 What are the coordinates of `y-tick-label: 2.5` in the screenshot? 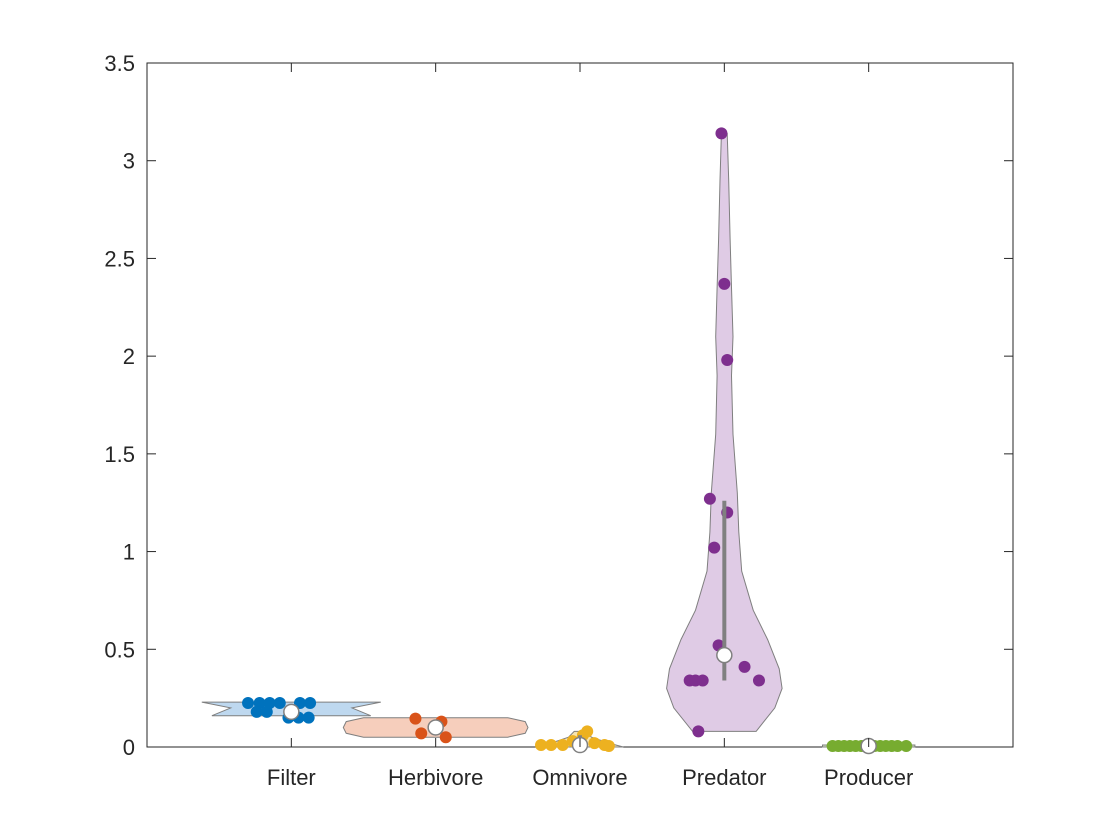 It's located at (119, 258).